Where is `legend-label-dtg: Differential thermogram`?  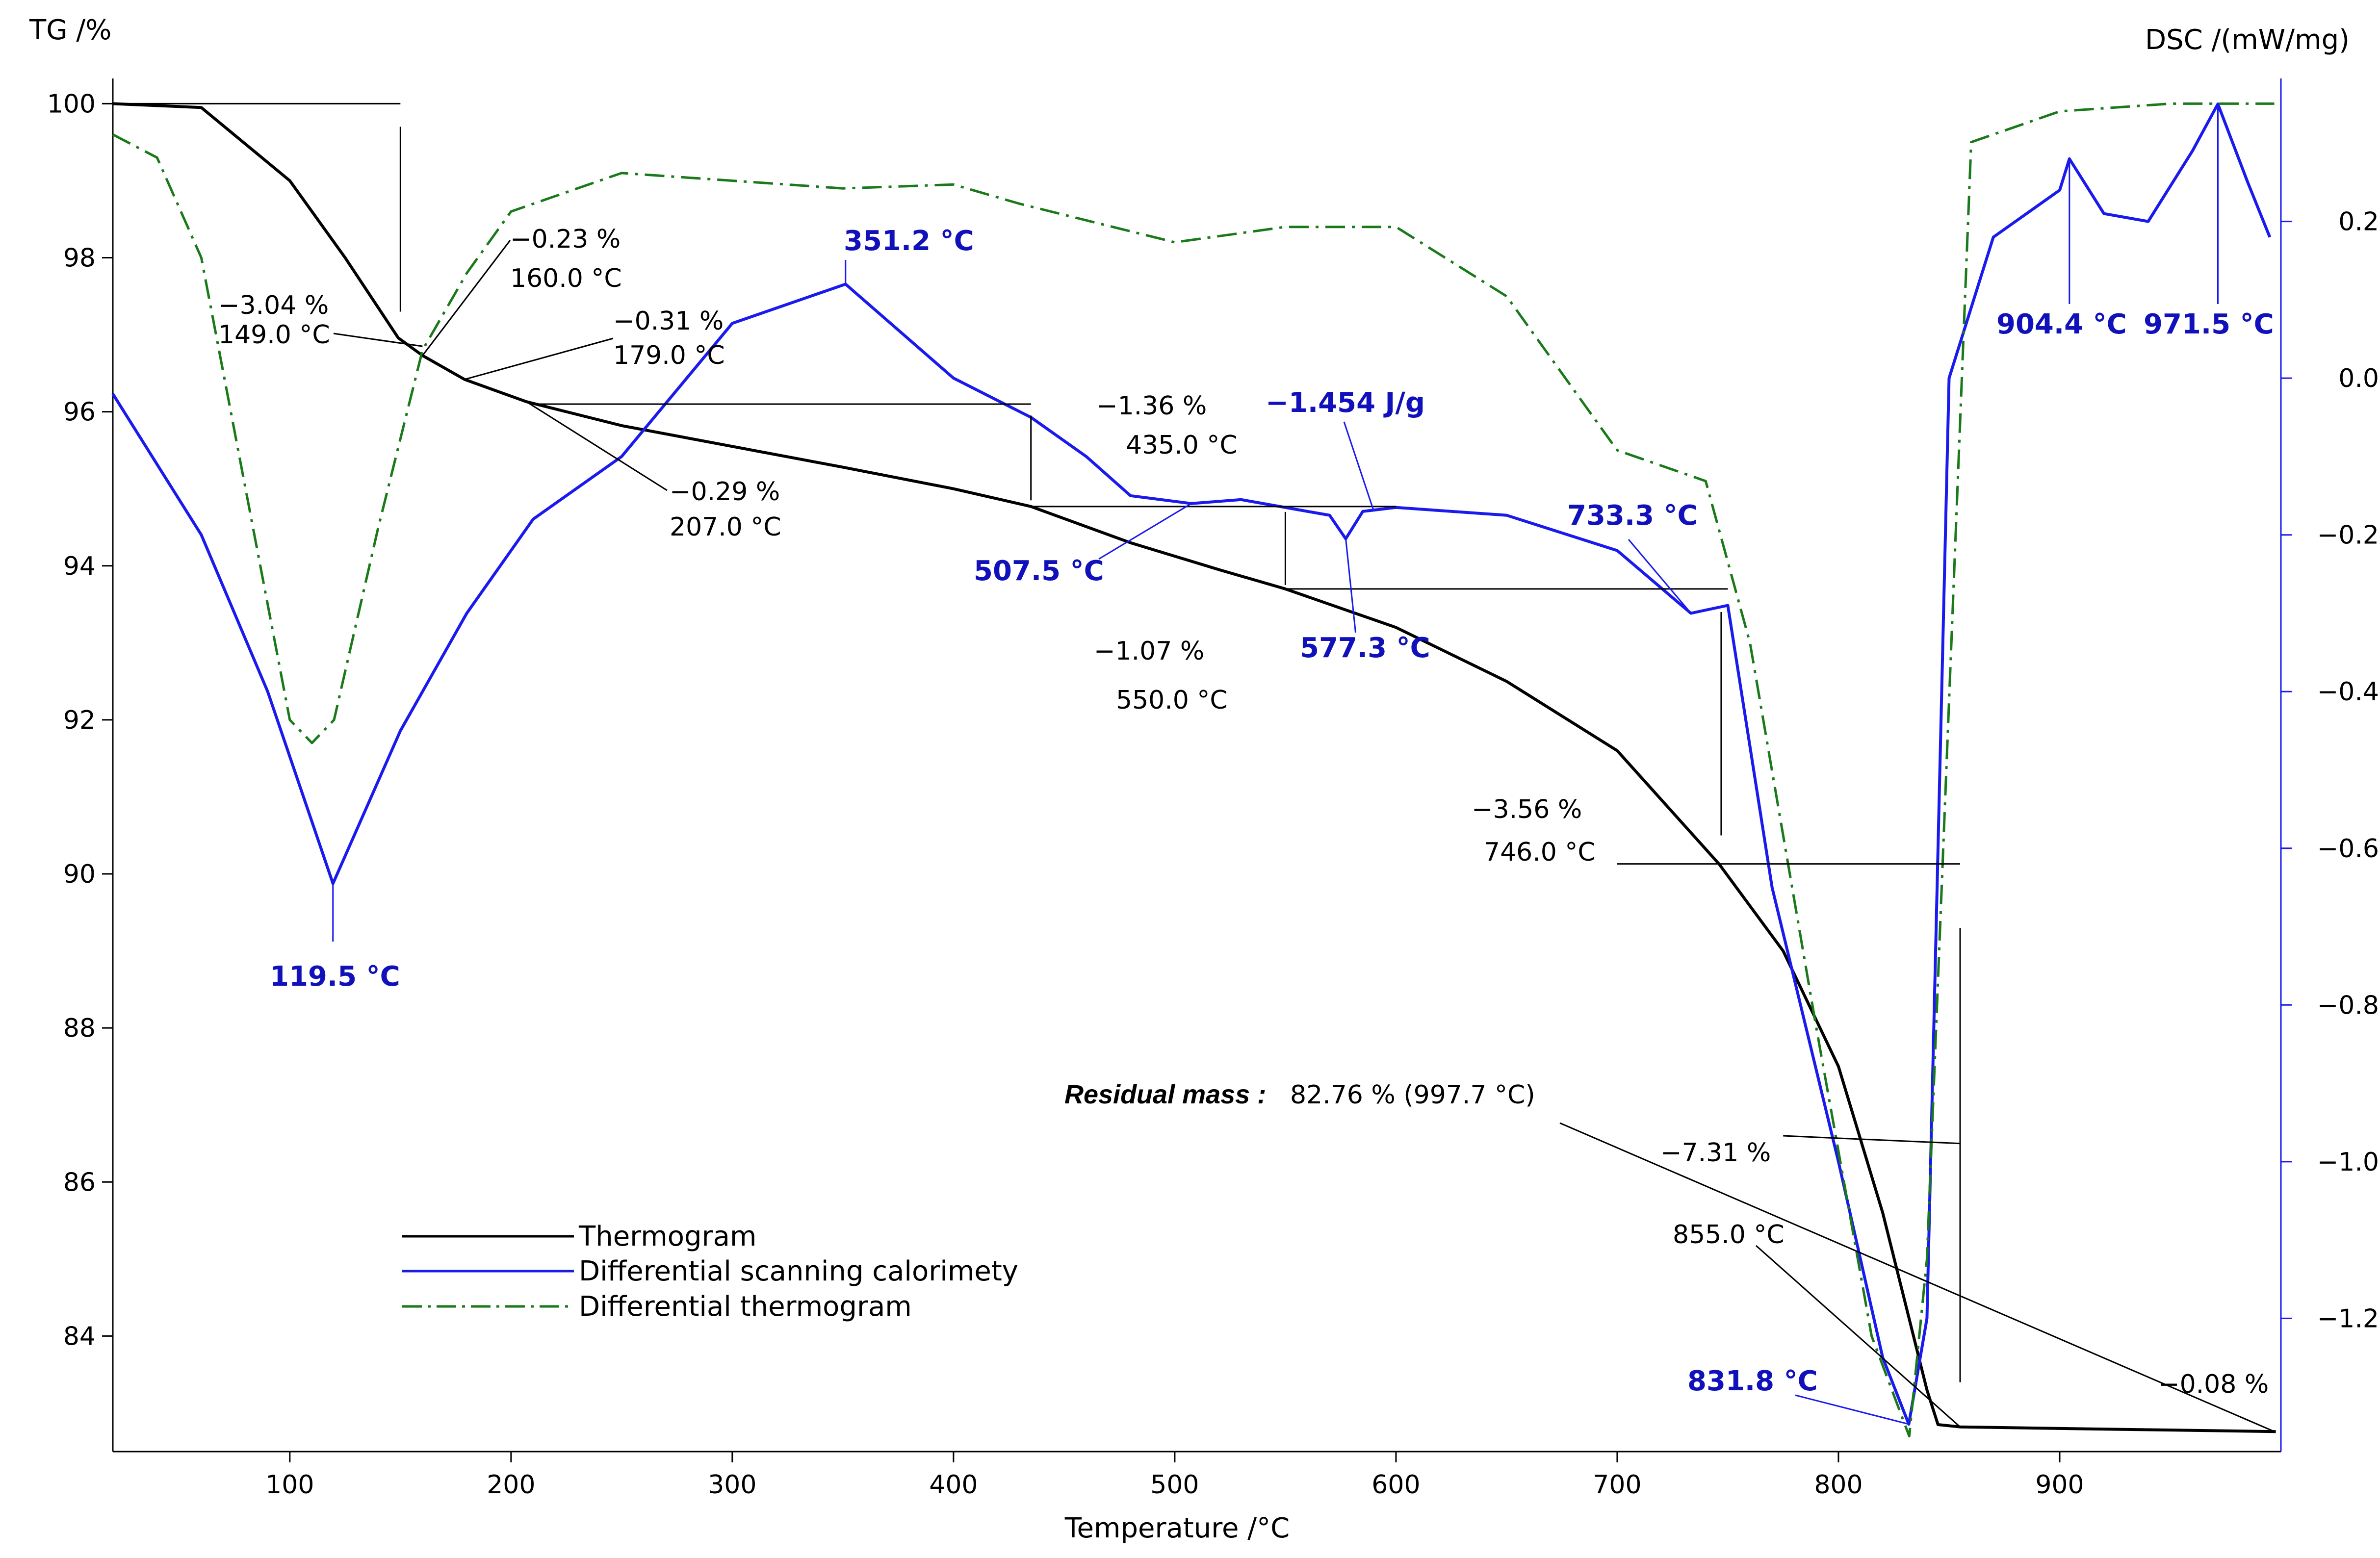 legend-label-dtg: Differential thermogram is located at coordinates (745, 1307).